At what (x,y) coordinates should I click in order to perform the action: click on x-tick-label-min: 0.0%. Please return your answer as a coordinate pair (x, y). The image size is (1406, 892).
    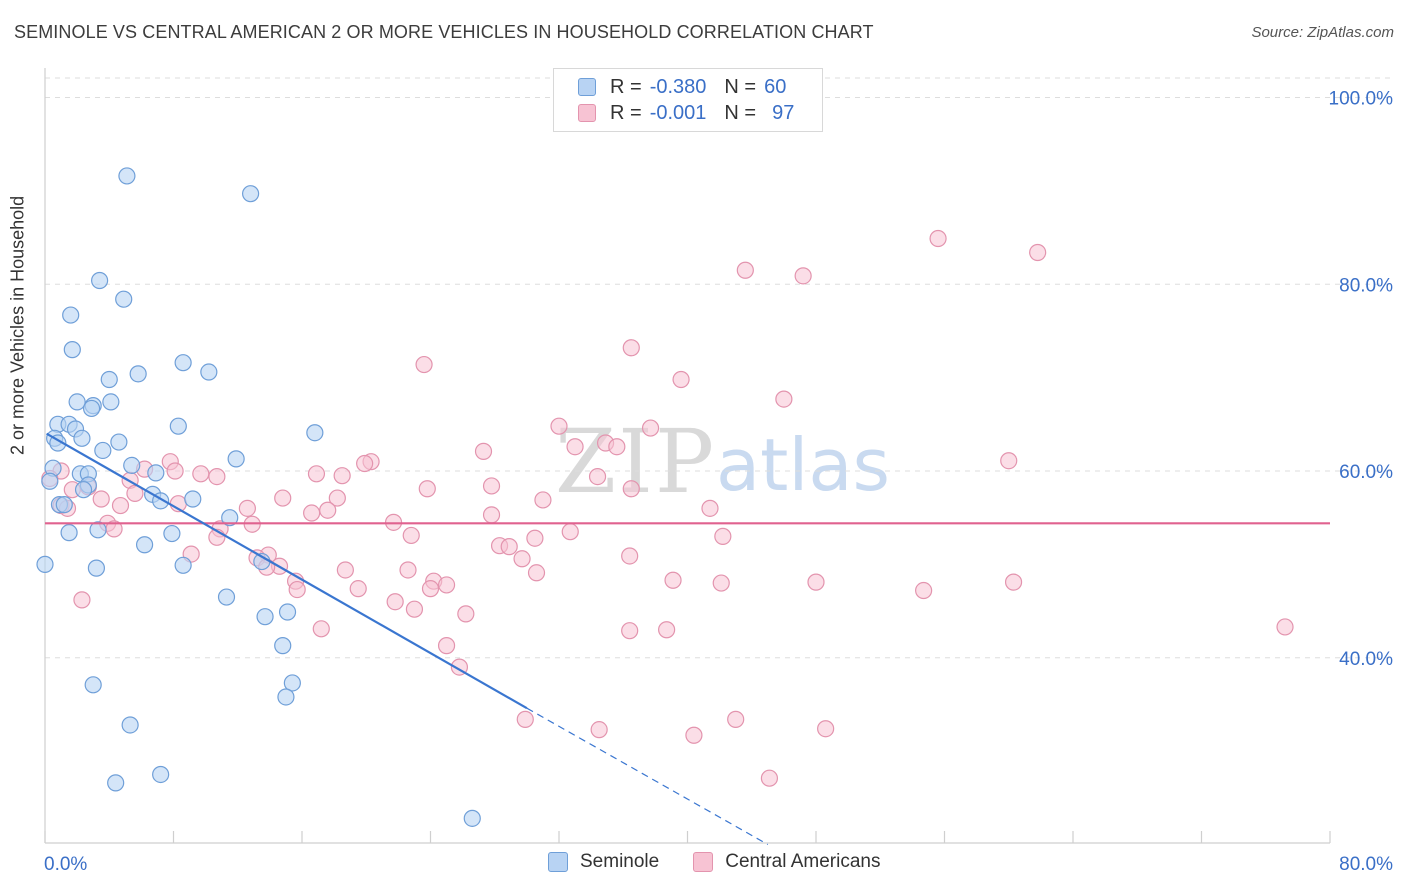
    Looking at the image, I should click on (65, 864).